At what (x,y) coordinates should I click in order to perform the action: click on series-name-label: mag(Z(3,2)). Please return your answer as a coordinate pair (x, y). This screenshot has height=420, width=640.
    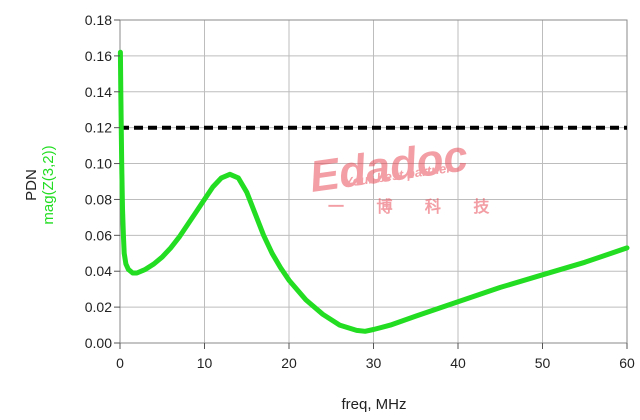
    Looking at the image, I should click on (48, 184).